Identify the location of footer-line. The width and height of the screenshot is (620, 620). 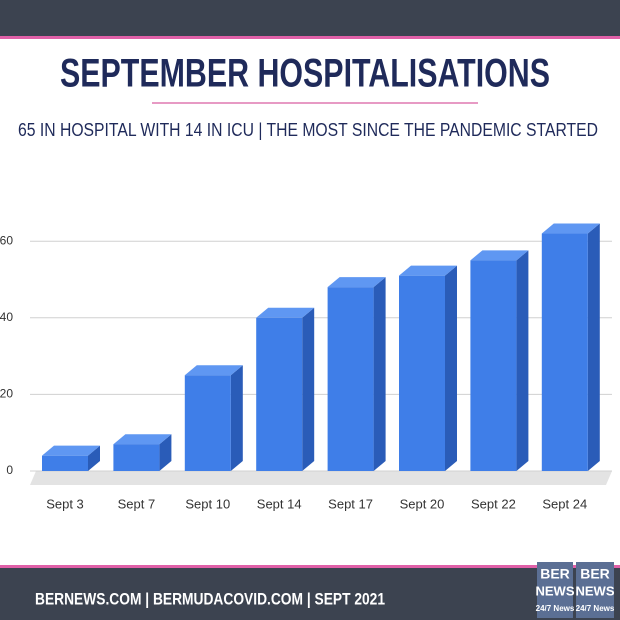
(310, 566).